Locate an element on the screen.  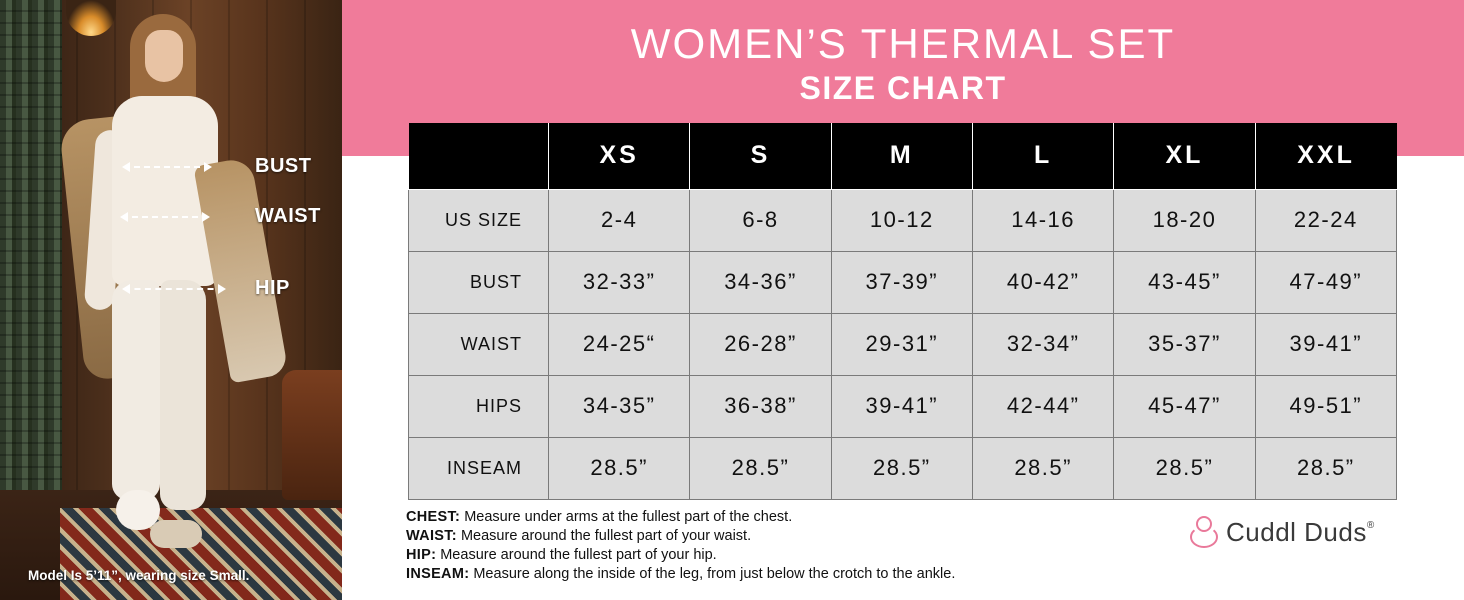
waist-label: WAIST is located at coordinates (288, 216).